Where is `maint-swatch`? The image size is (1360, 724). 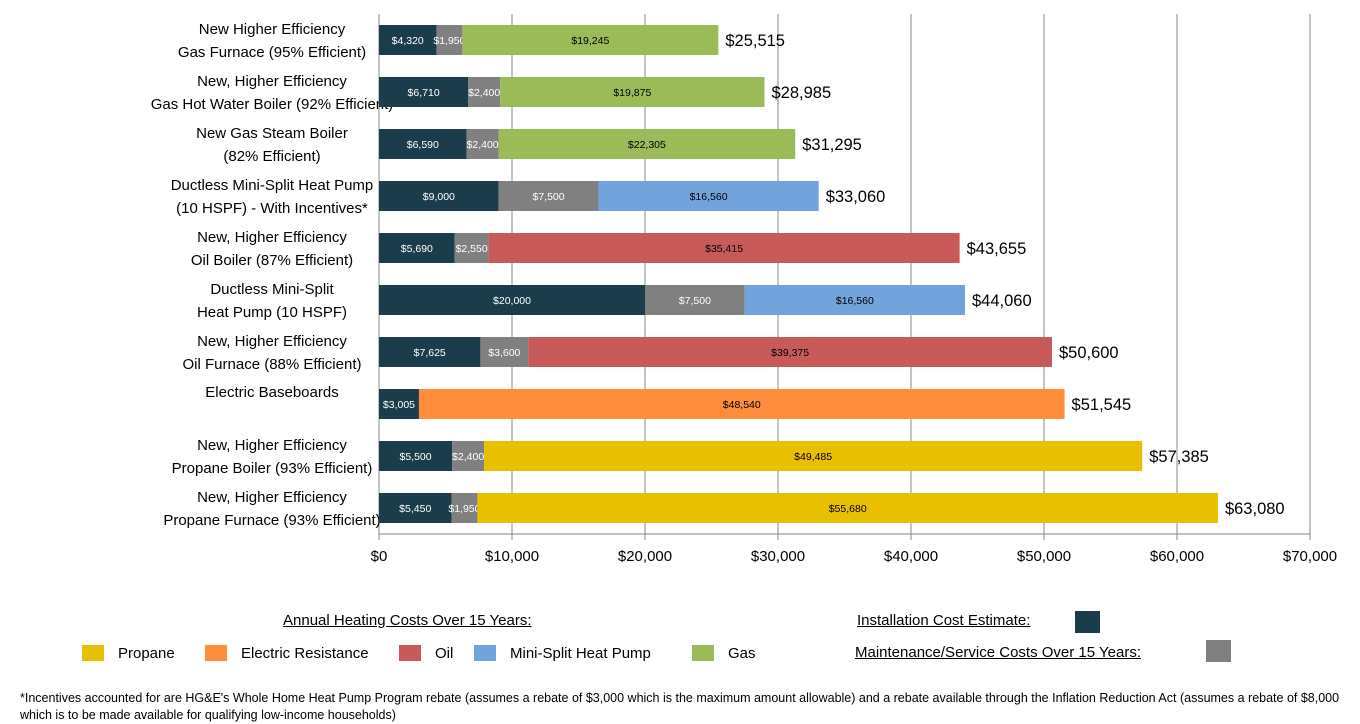 maint-swatch is located at coordinates (1218, 651).